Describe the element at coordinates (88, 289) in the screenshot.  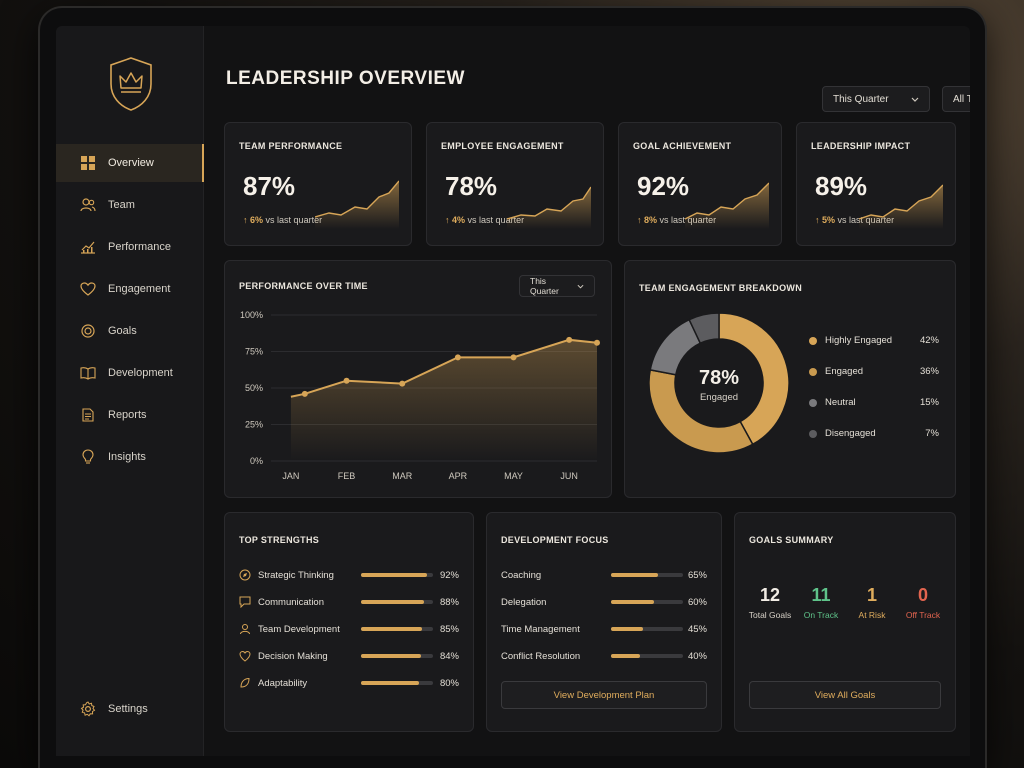
I see `heart-icon` at that location.